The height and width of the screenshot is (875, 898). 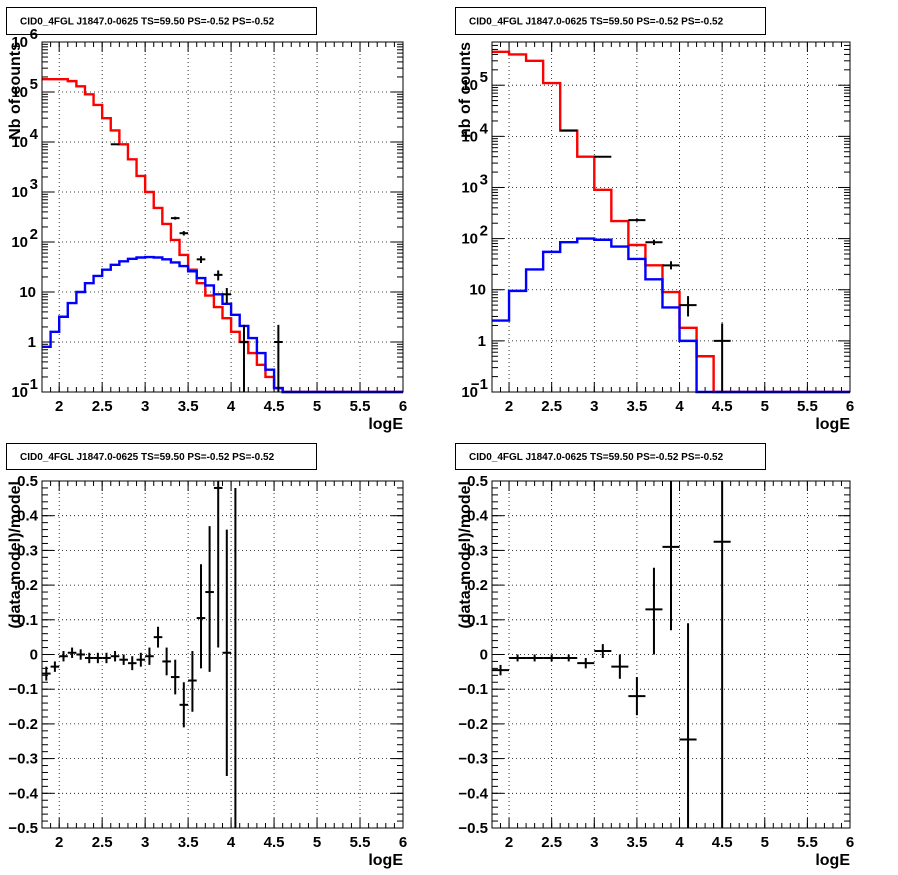 I want to click on y-tick-label: −0.2, so click(x=473, y=724).